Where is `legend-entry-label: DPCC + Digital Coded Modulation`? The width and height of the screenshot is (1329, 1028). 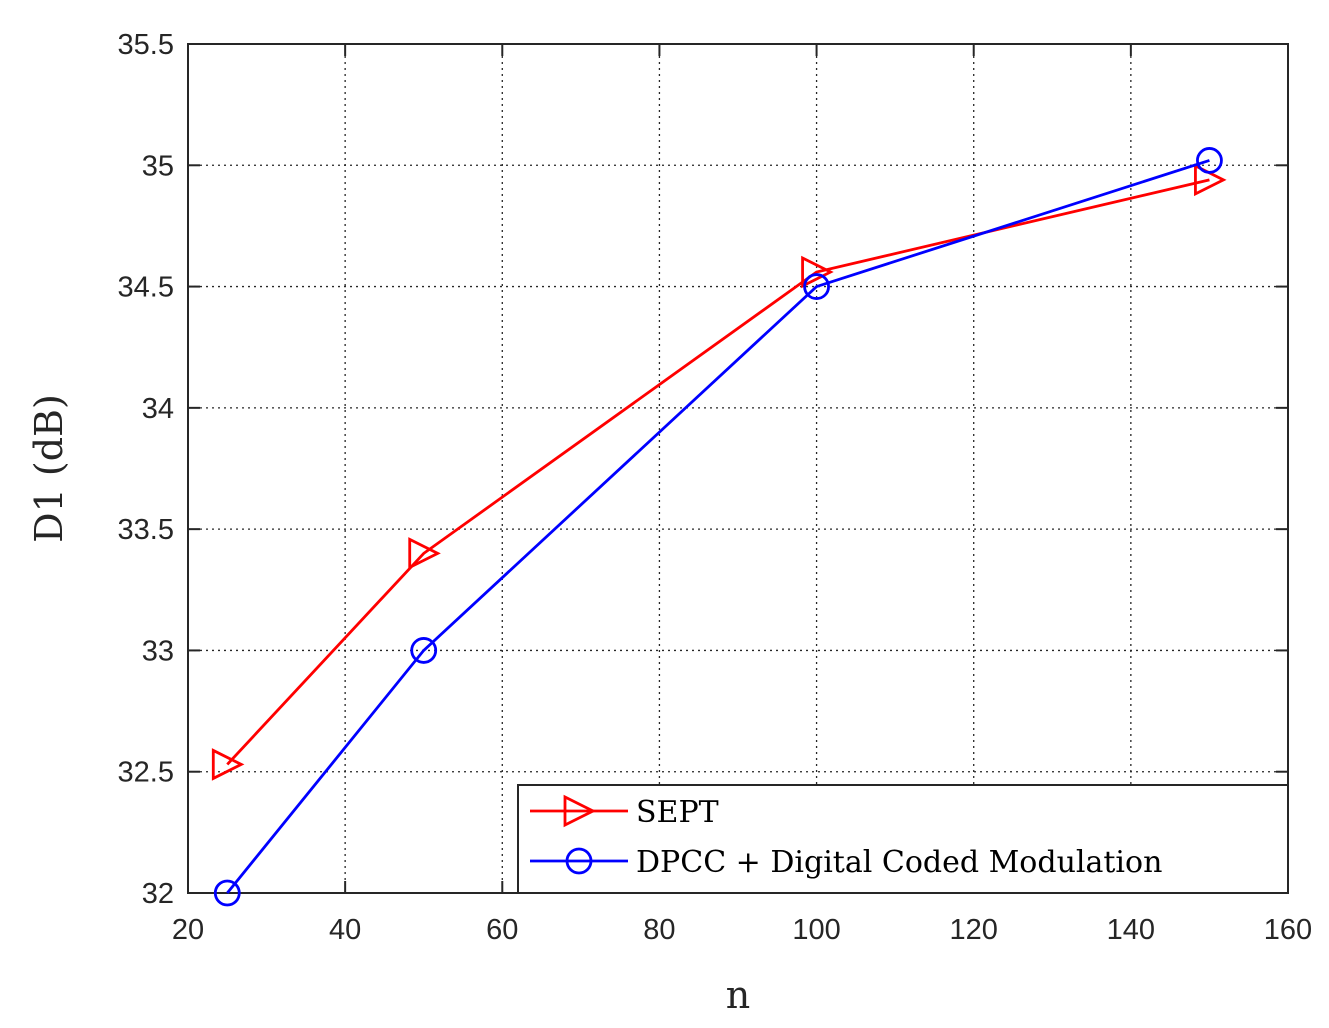
legend-entry-label: DPCC + Digital Coded Modulation is located at coordinates (899, 862).